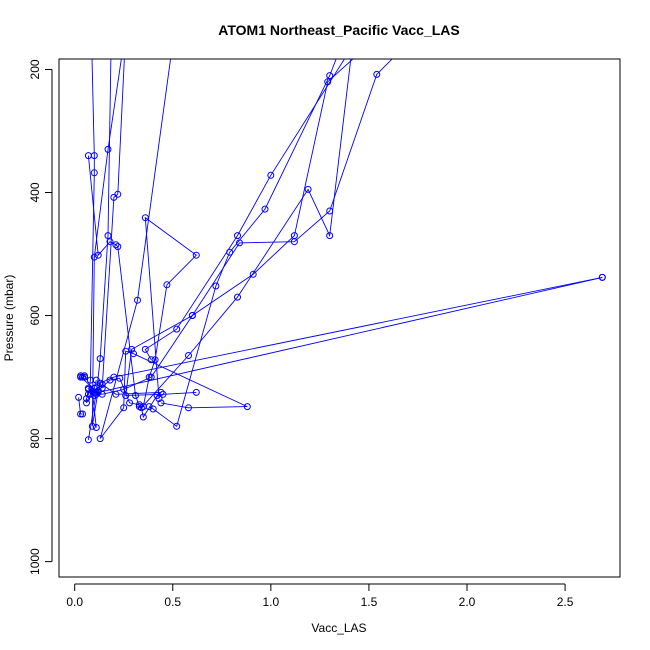 Image resolution: width=650 pixels, height=650 pixels. I want to click on y-tick-label: 1000, so click(35, 561).